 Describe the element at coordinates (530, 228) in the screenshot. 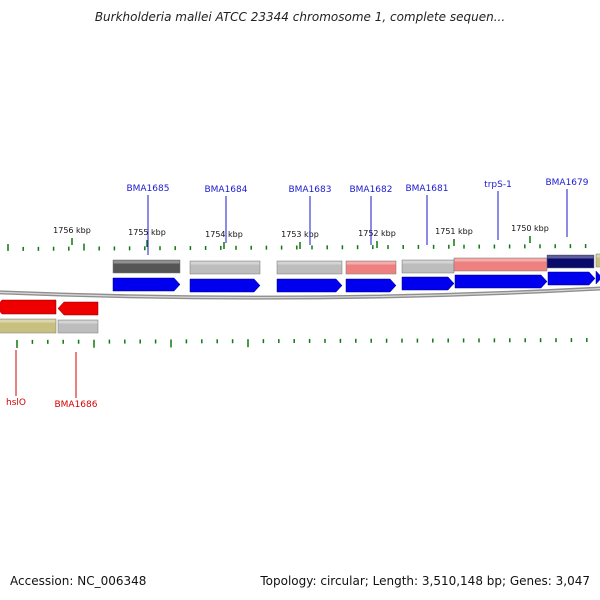

I see `scale-label: 1750 kbp` at that location.